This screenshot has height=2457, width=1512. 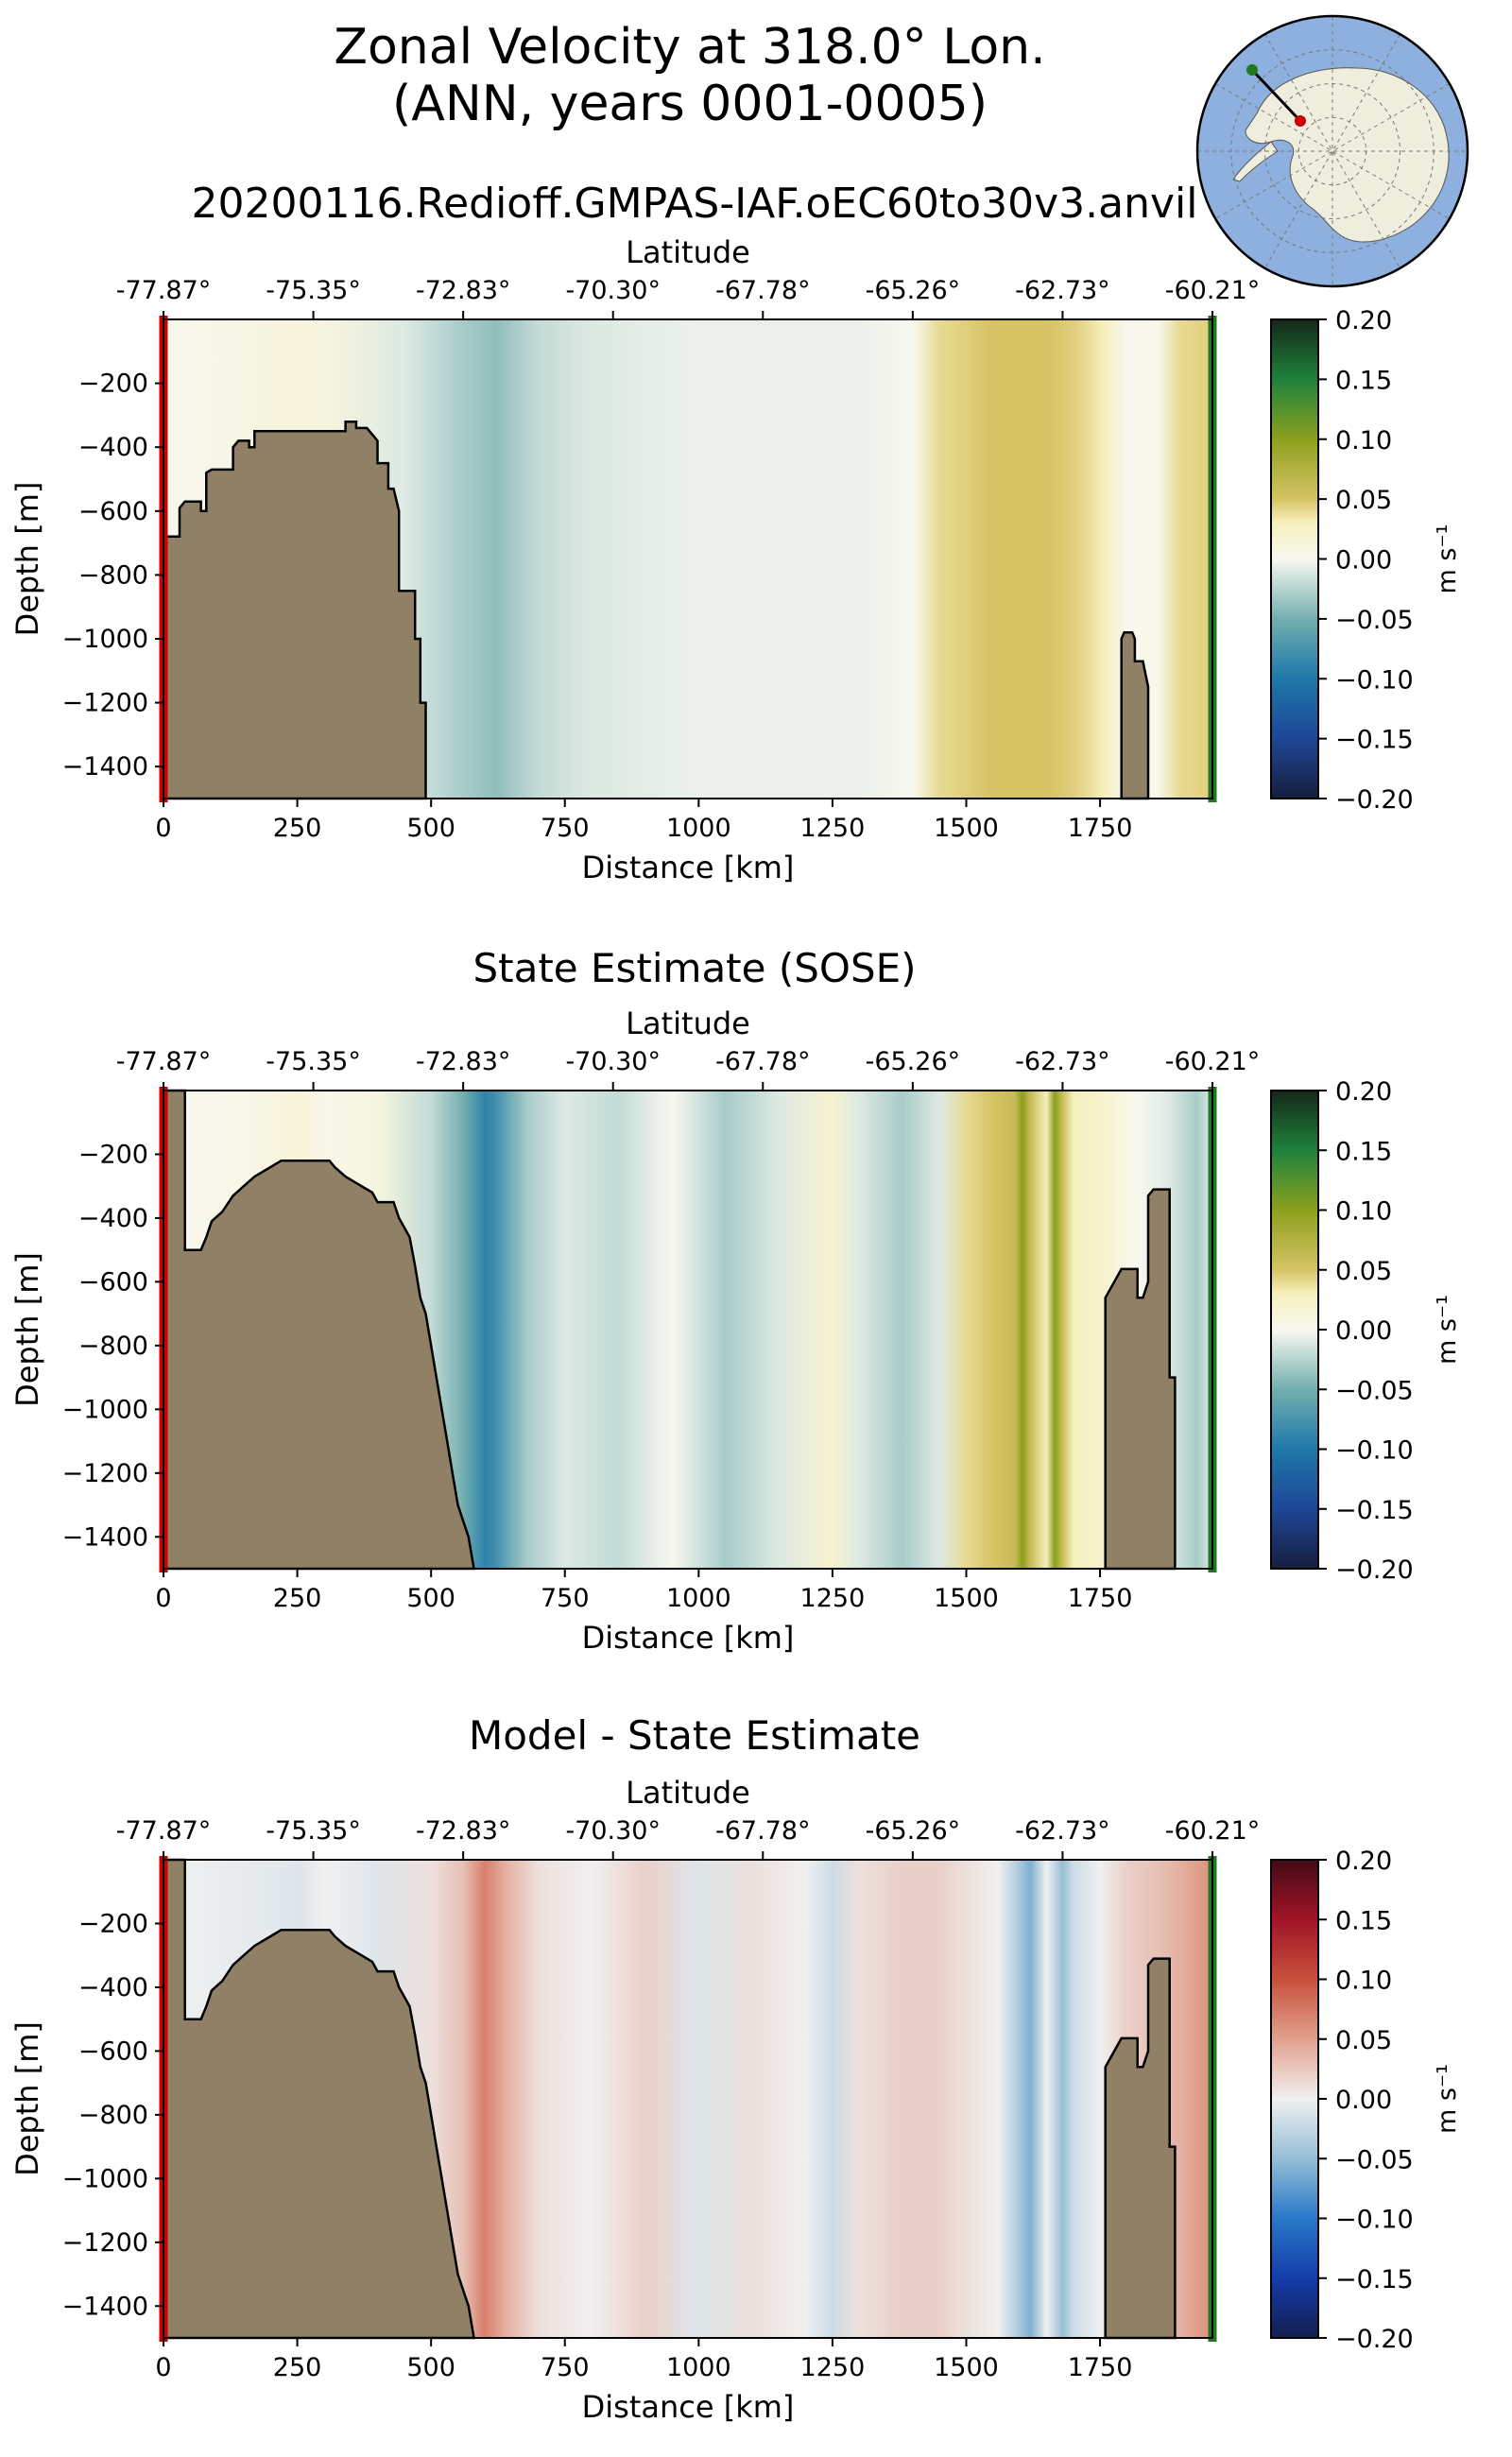 I want to click on y-tick-label: −1000, so click(x=105, y=1409).